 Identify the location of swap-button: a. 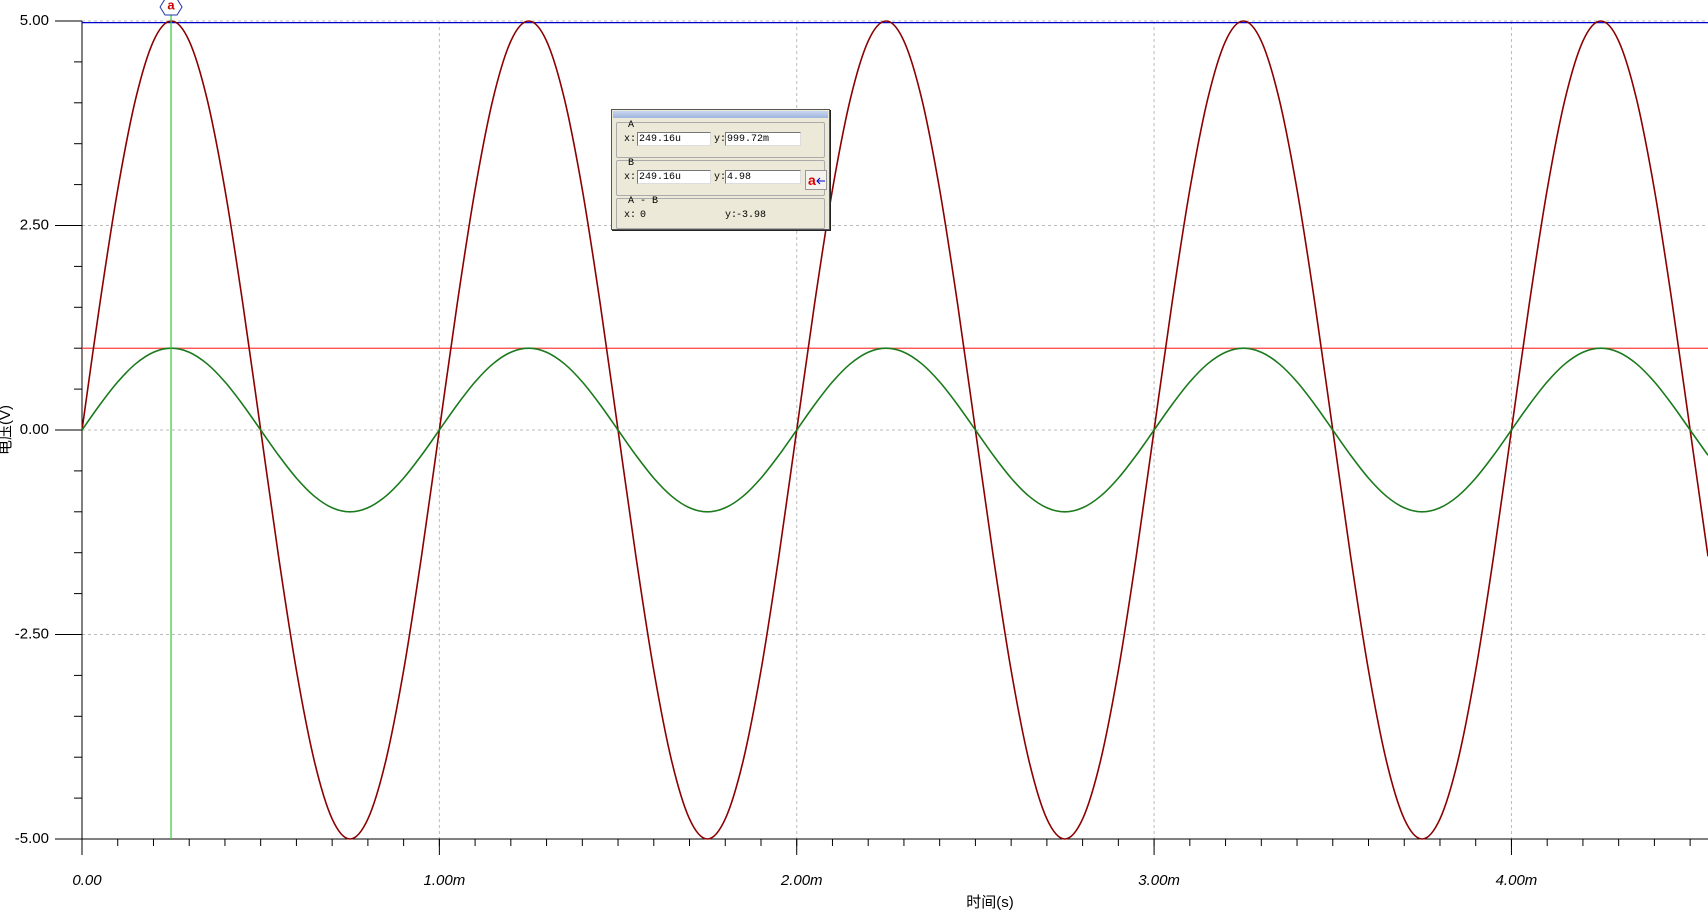
(816, 180).